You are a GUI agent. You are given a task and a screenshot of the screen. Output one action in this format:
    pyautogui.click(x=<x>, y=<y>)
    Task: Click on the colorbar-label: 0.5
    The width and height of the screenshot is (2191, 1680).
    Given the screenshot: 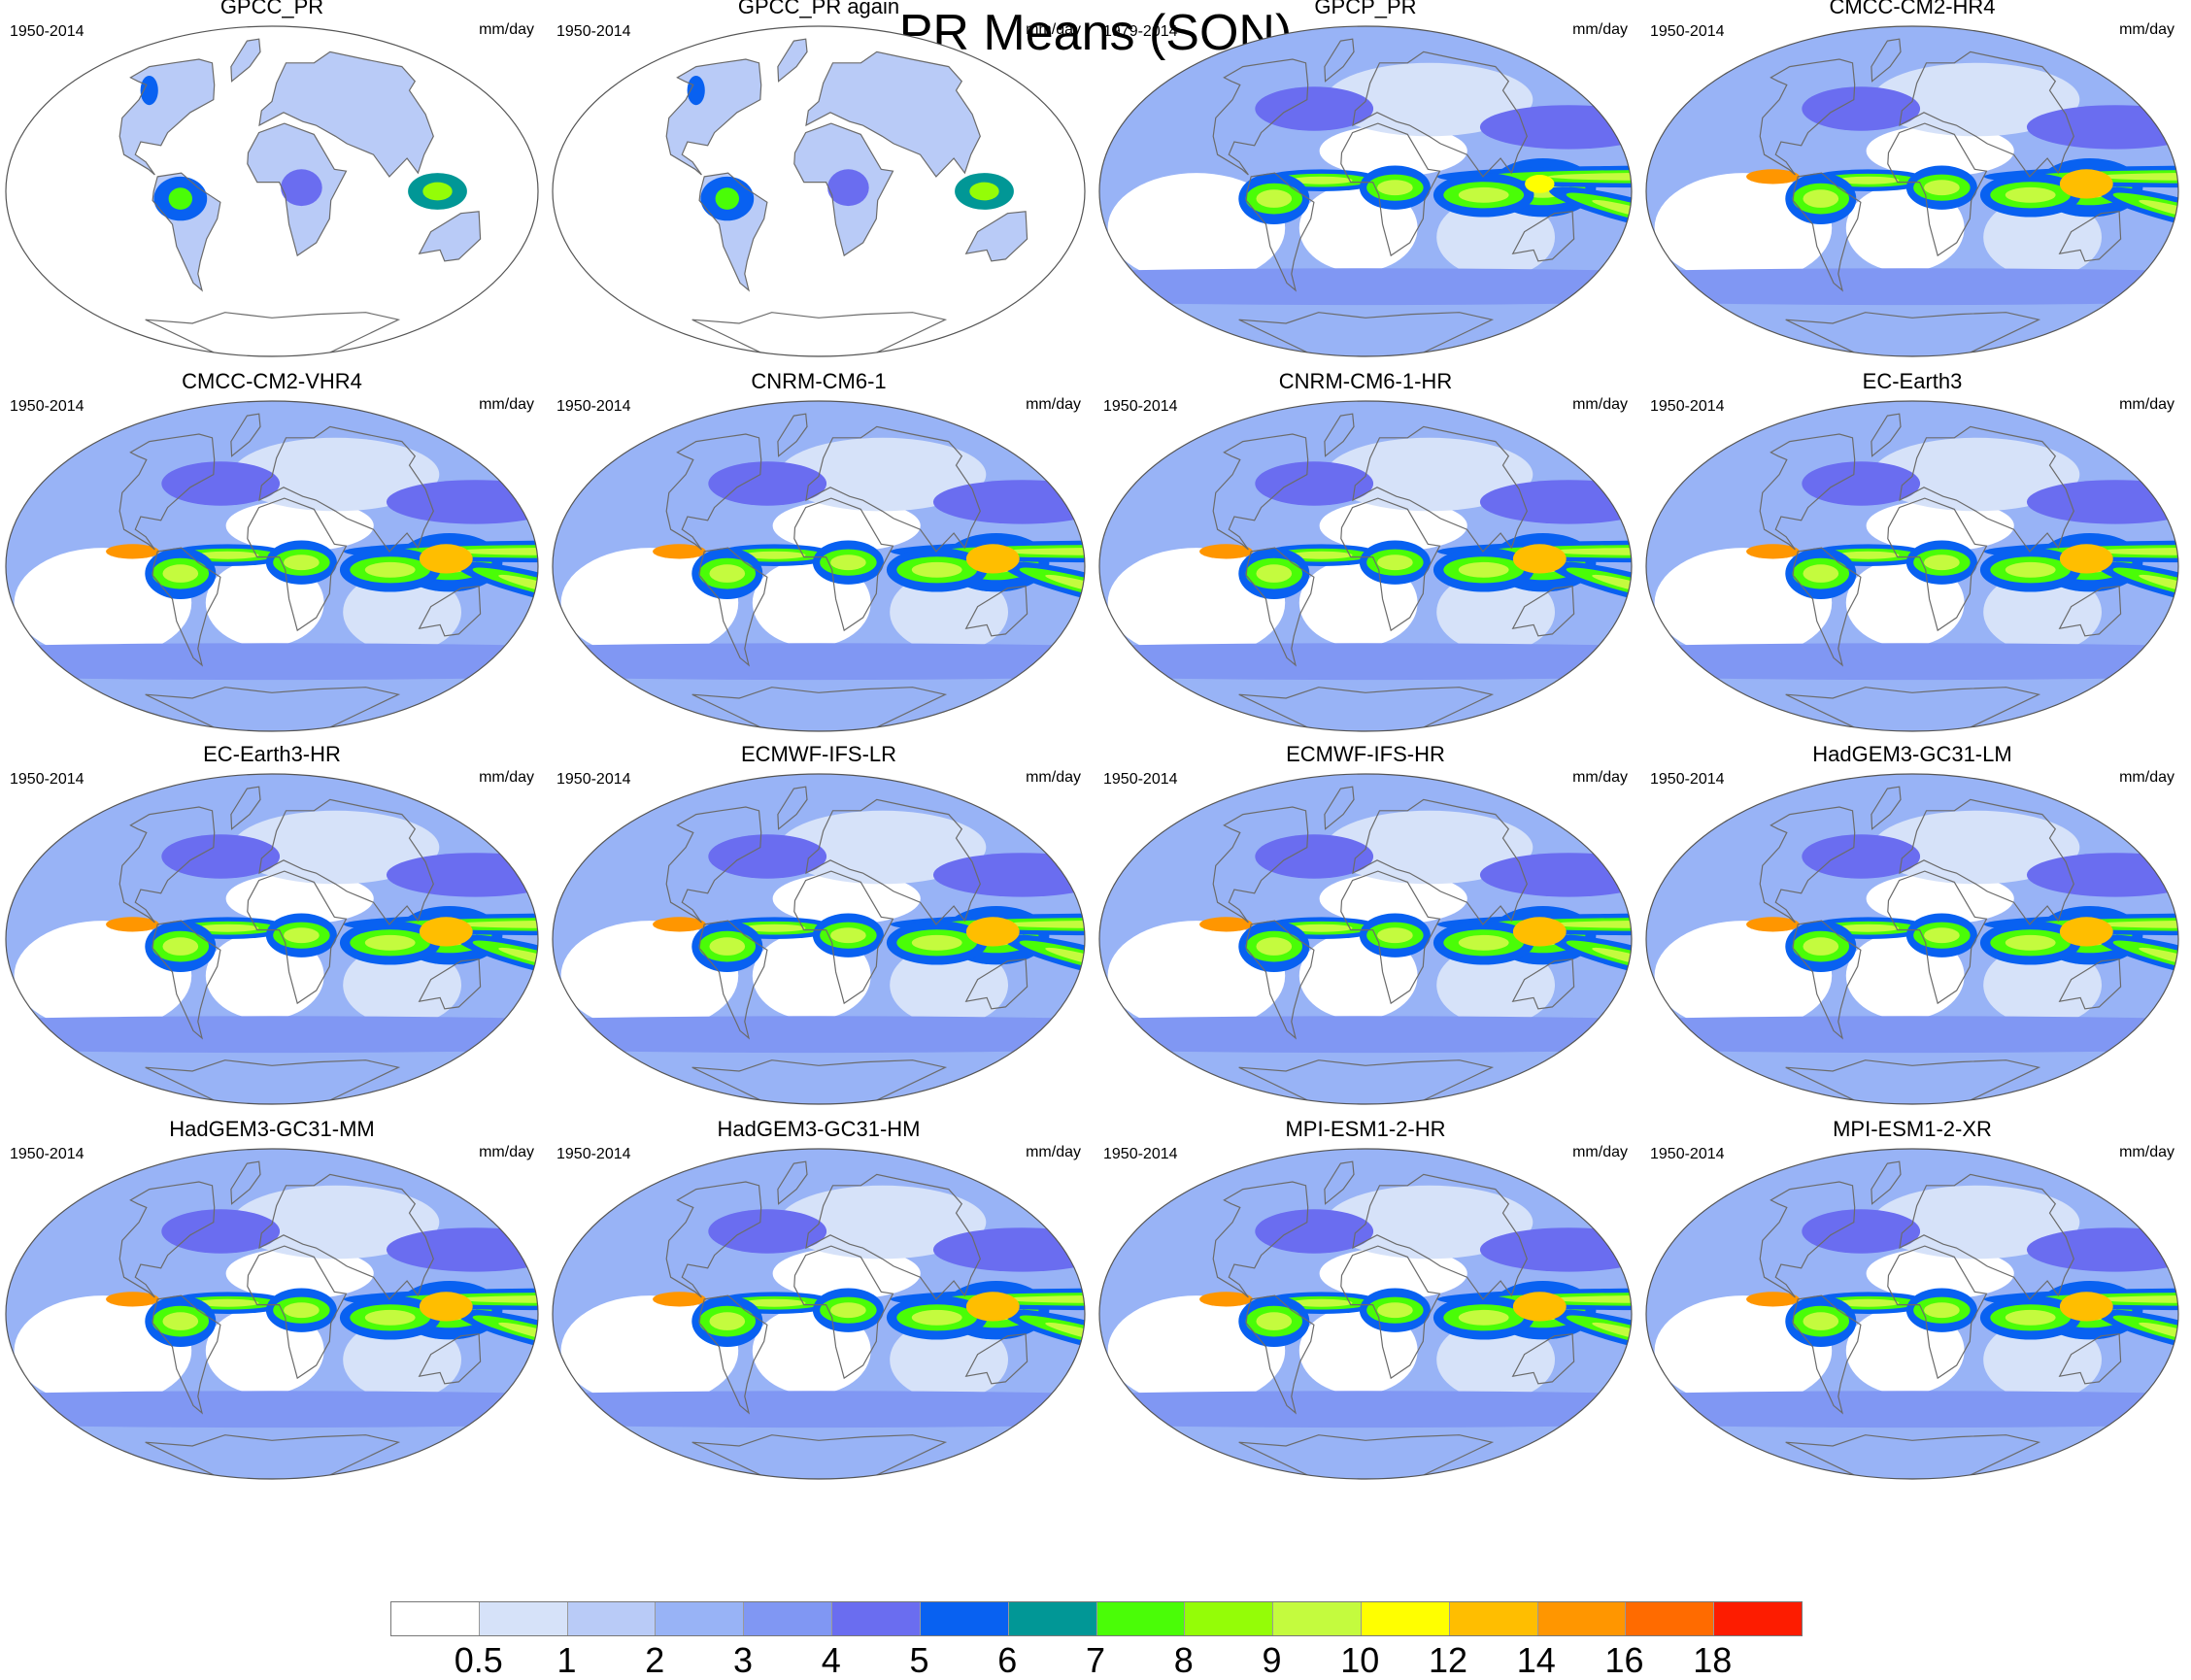 What is the action you would take?
    pyautogui.click(x=478, y=1660)
    